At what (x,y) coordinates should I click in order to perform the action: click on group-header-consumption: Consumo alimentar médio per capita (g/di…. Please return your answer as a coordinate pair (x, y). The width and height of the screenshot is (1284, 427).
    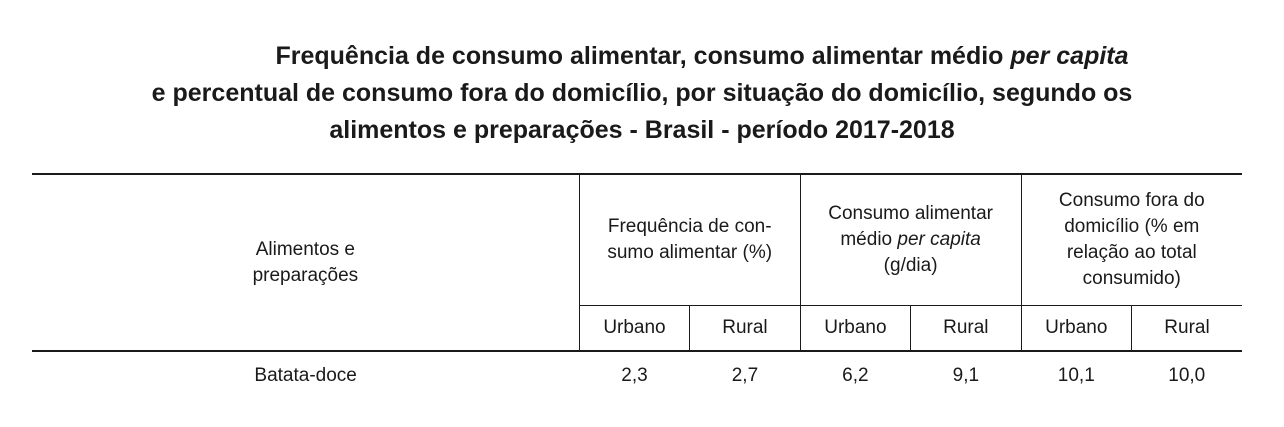
    Looking at the image, I should click on (910, 239).